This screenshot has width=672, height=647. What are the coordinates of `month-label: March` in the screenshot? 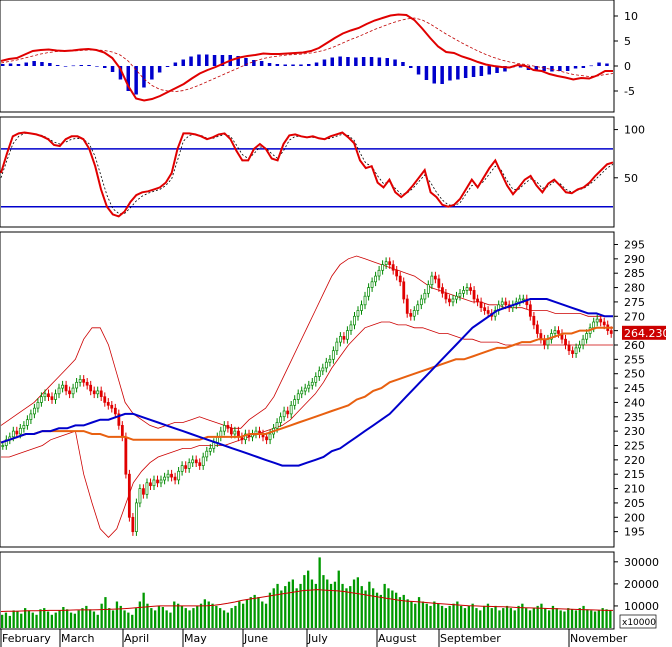 It's located at (78, 638).